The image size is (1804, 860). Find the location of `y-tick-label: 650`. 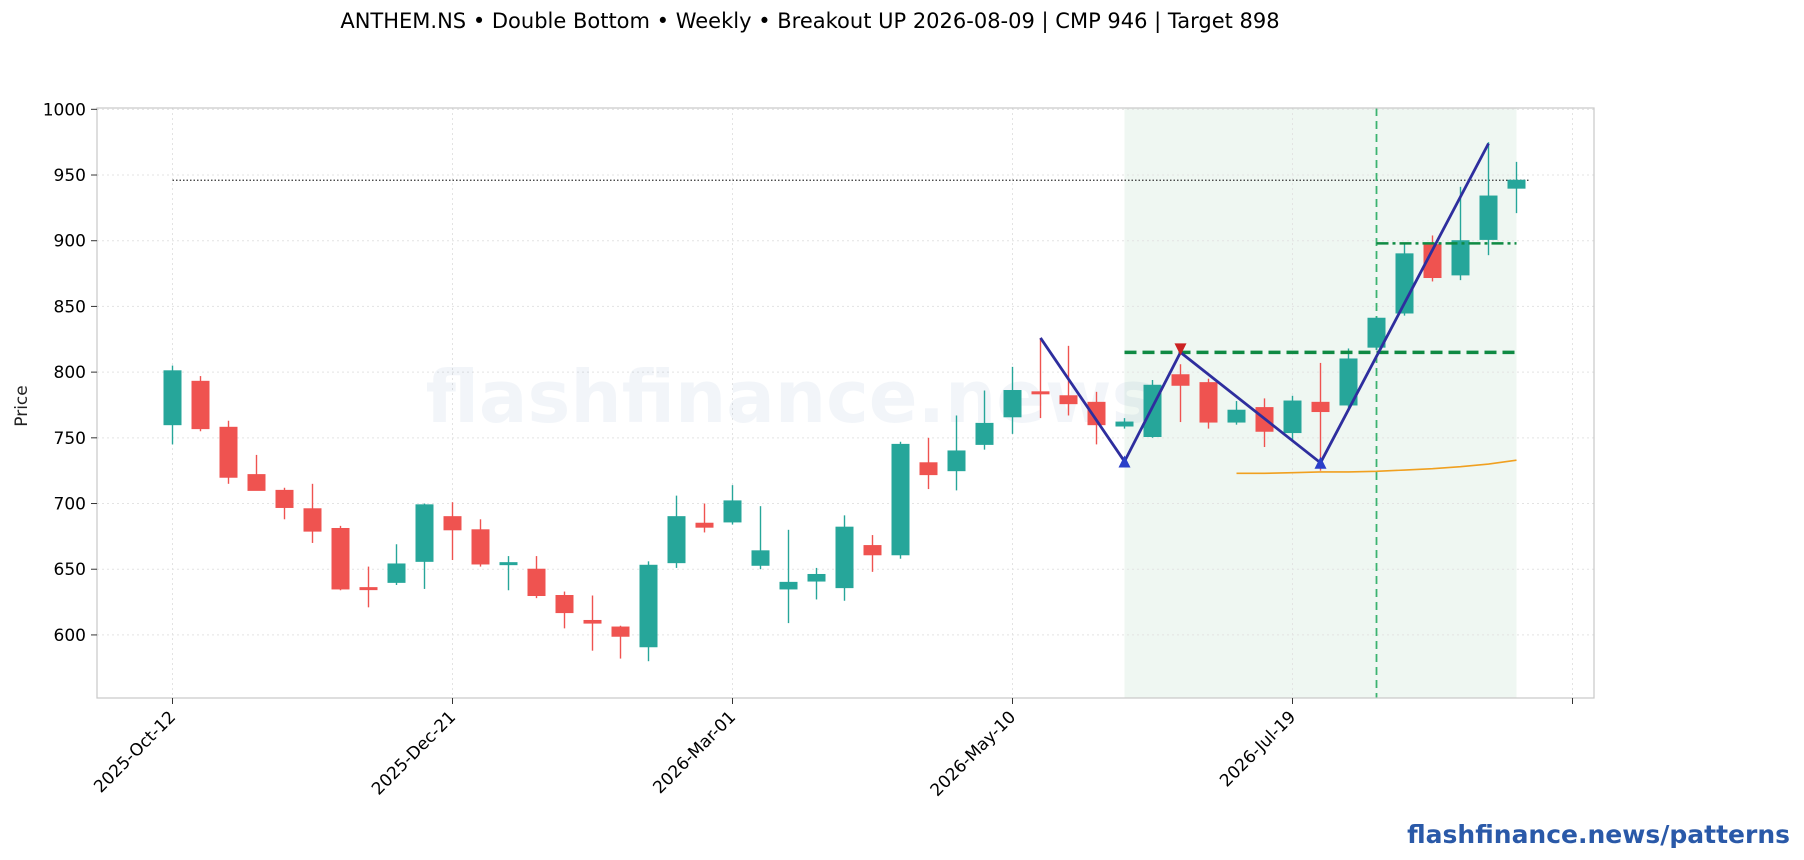

y-tick-label: 650 is located at coordinates (70, 570).